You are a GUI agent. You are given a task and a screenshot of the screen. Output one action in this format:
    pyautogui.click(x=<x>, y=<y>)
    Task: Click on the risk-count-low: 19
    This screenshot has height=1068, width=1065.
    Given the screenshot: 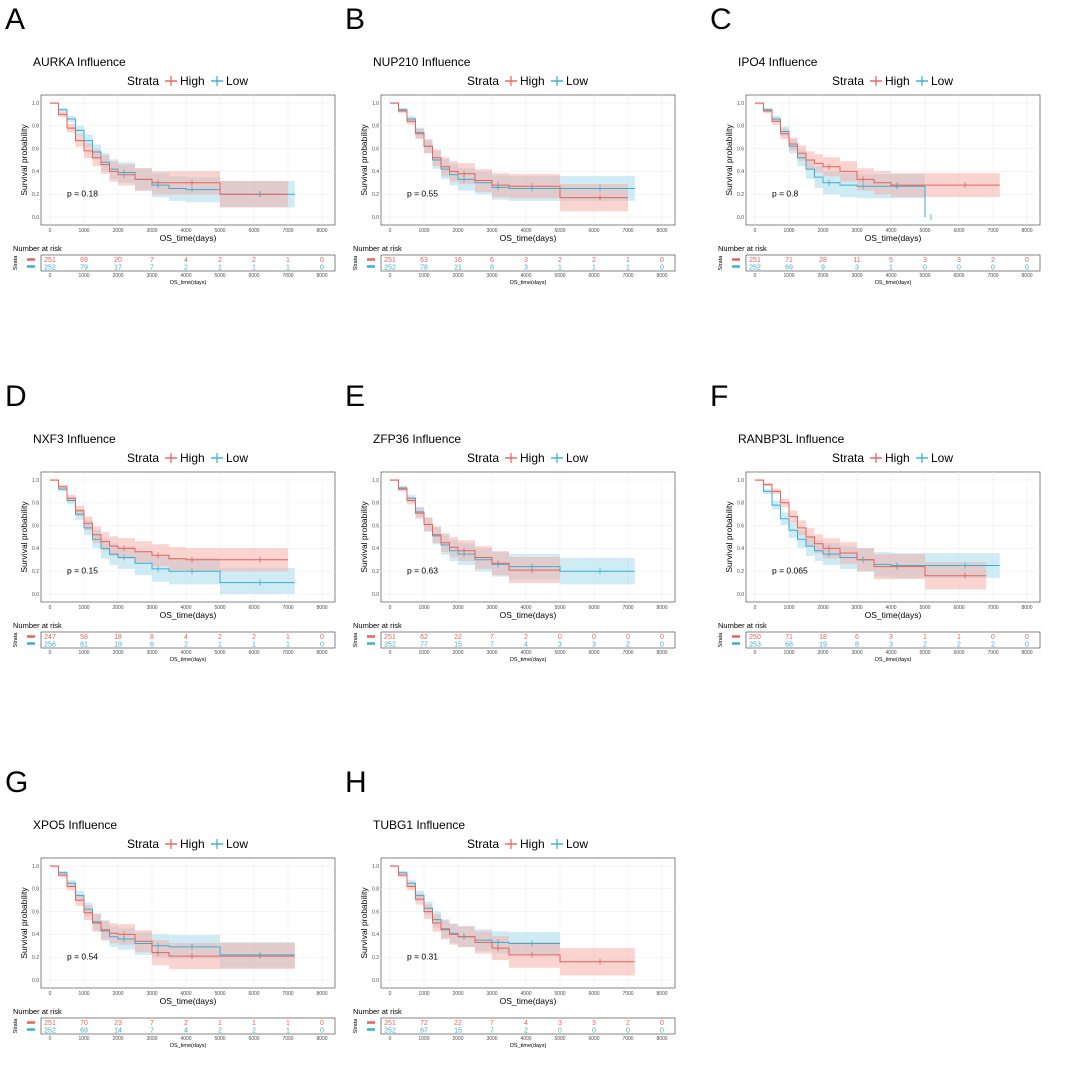 What is the action you would take?
    pyautogui.click(x=823, y=645)
    